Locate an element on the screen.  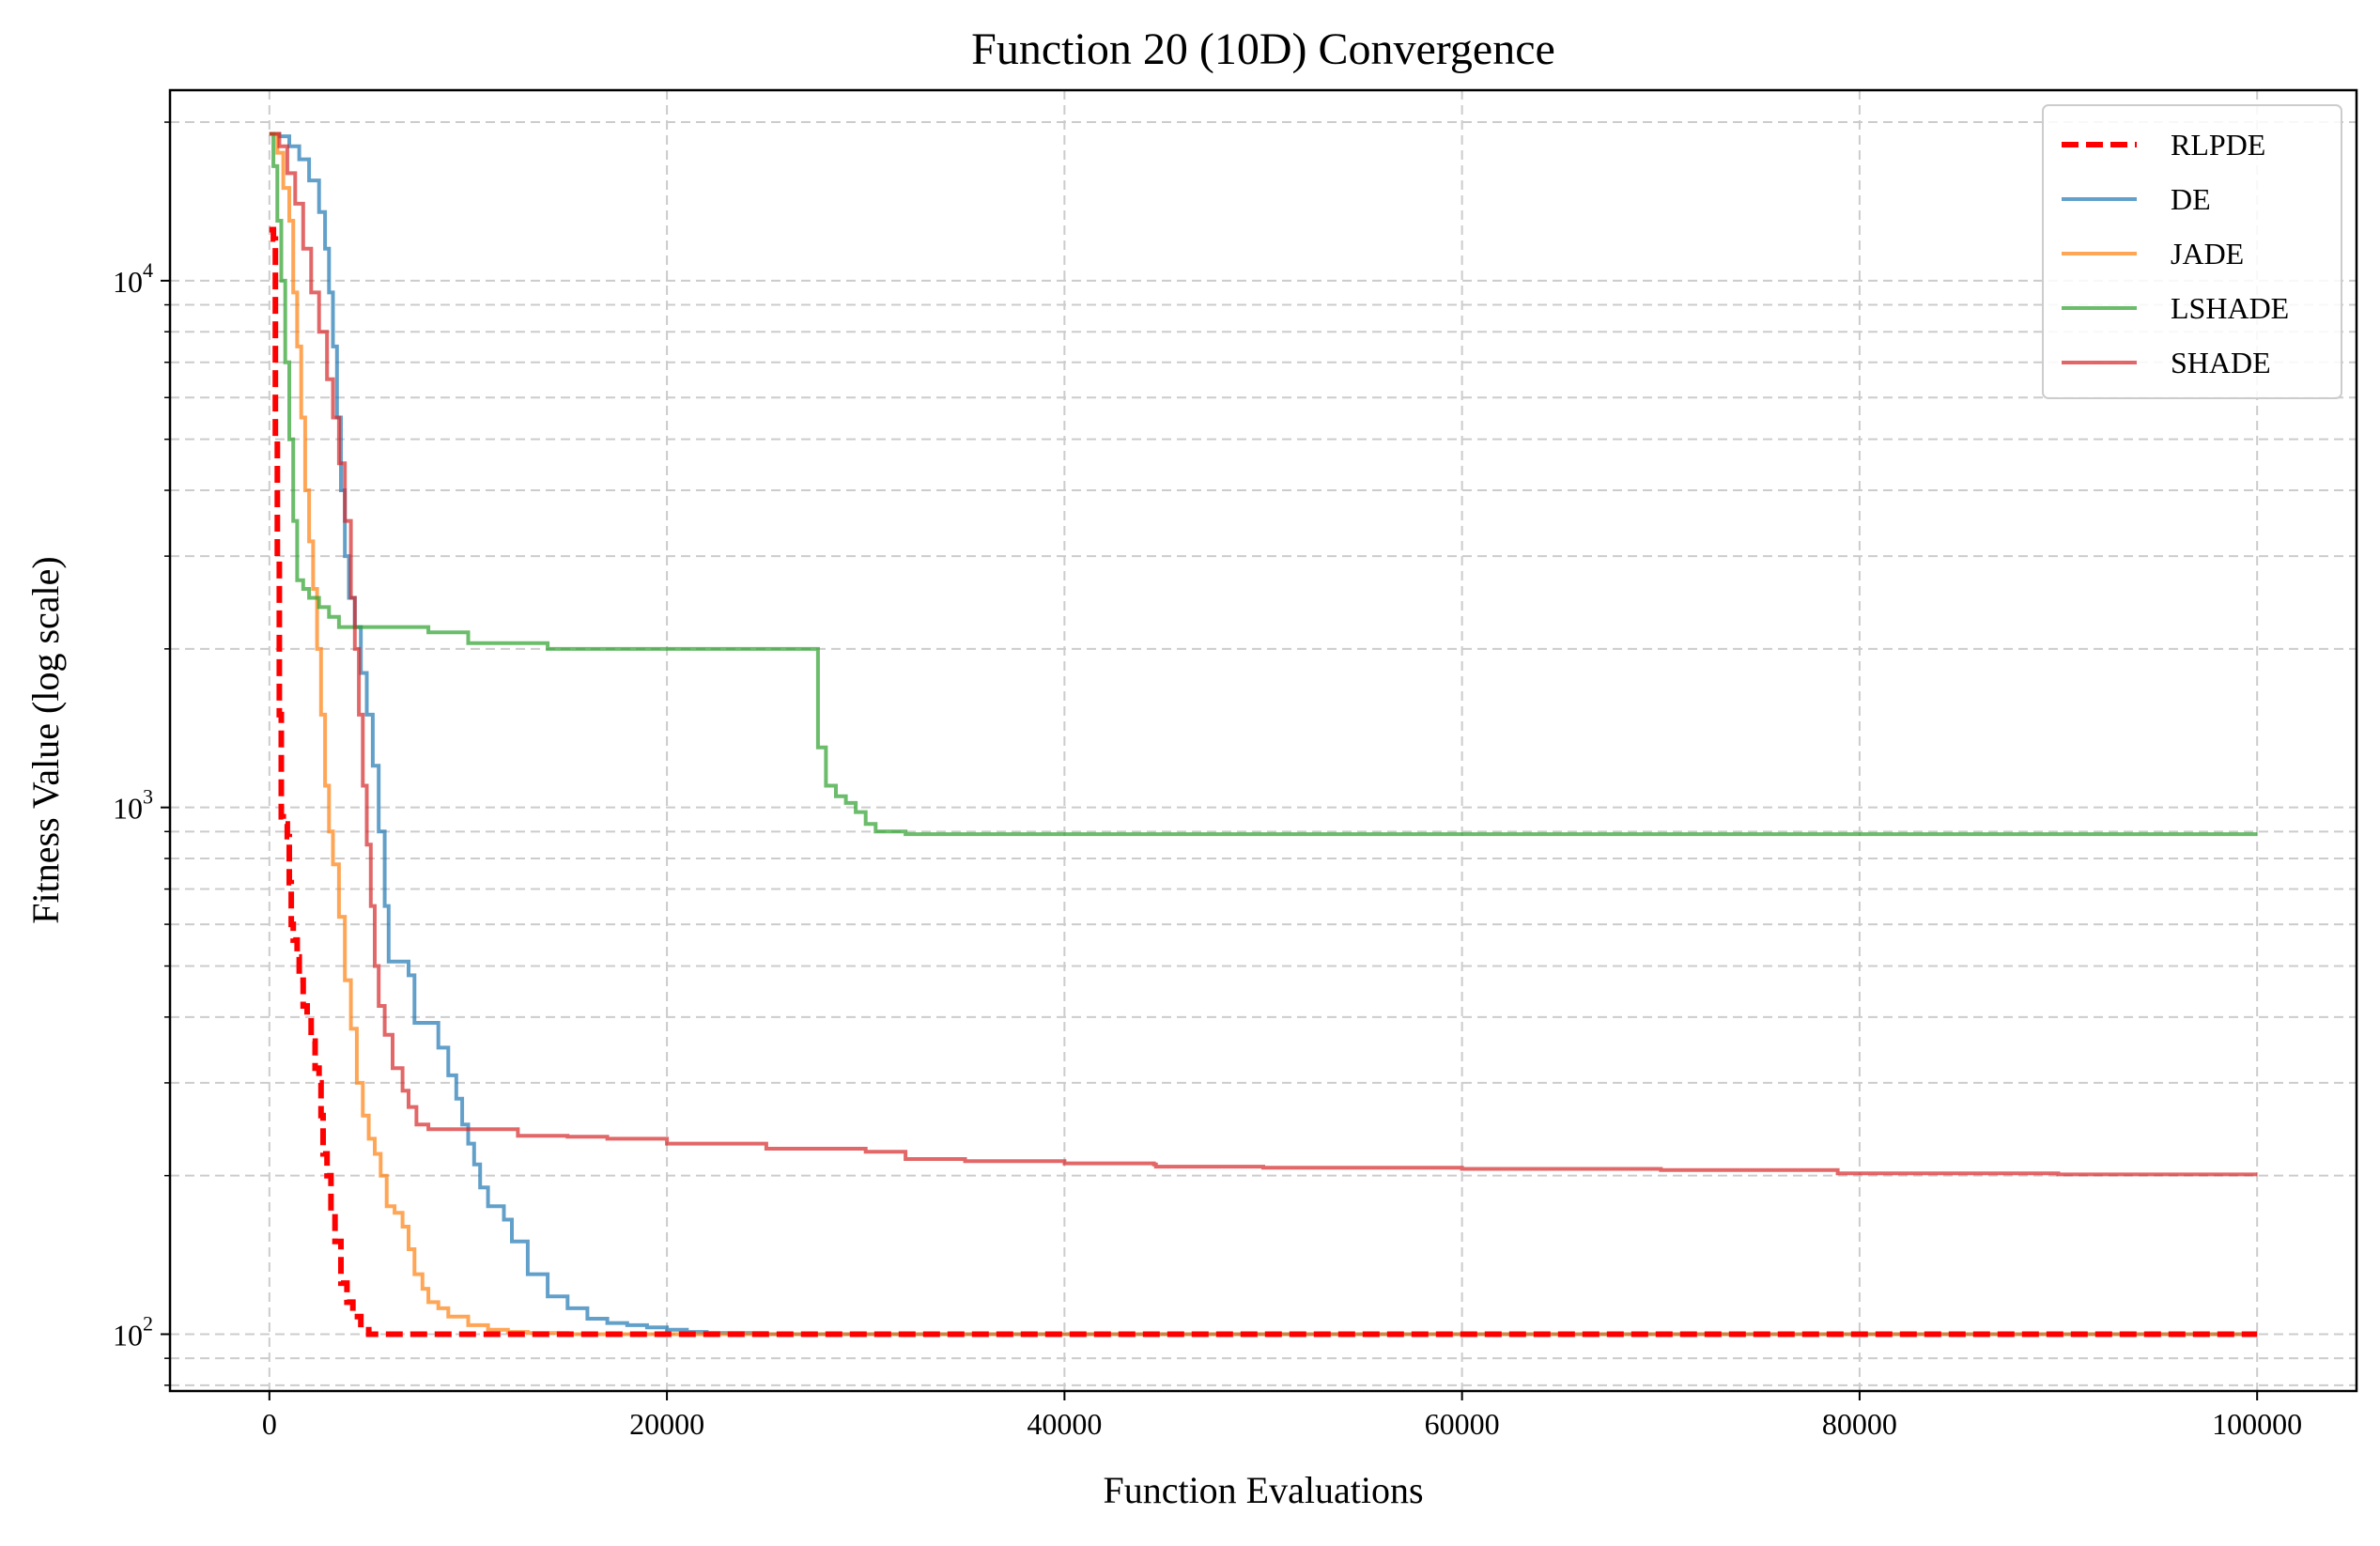
chart-title: Function 20 (10D) Convergence is located at coordinates (1263, 49).